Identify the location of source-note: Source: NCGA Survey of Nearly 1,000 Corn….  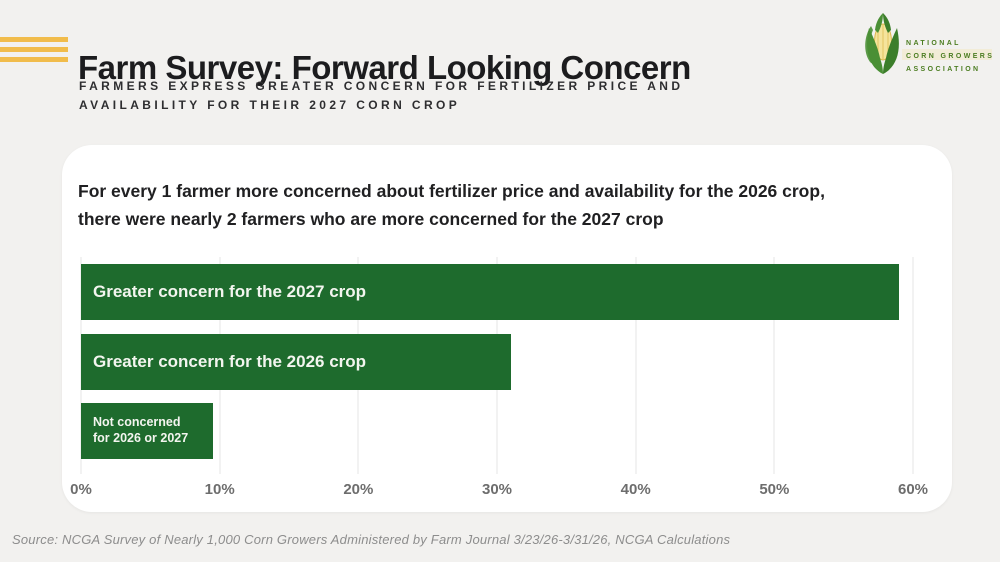
(371, 539).